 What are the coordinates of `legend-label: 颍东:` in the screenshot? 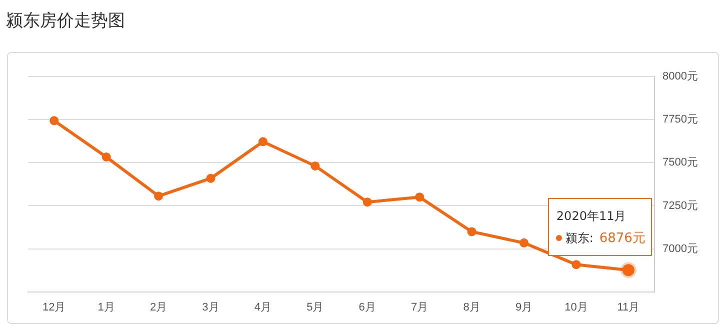 It's located at (579, 239).